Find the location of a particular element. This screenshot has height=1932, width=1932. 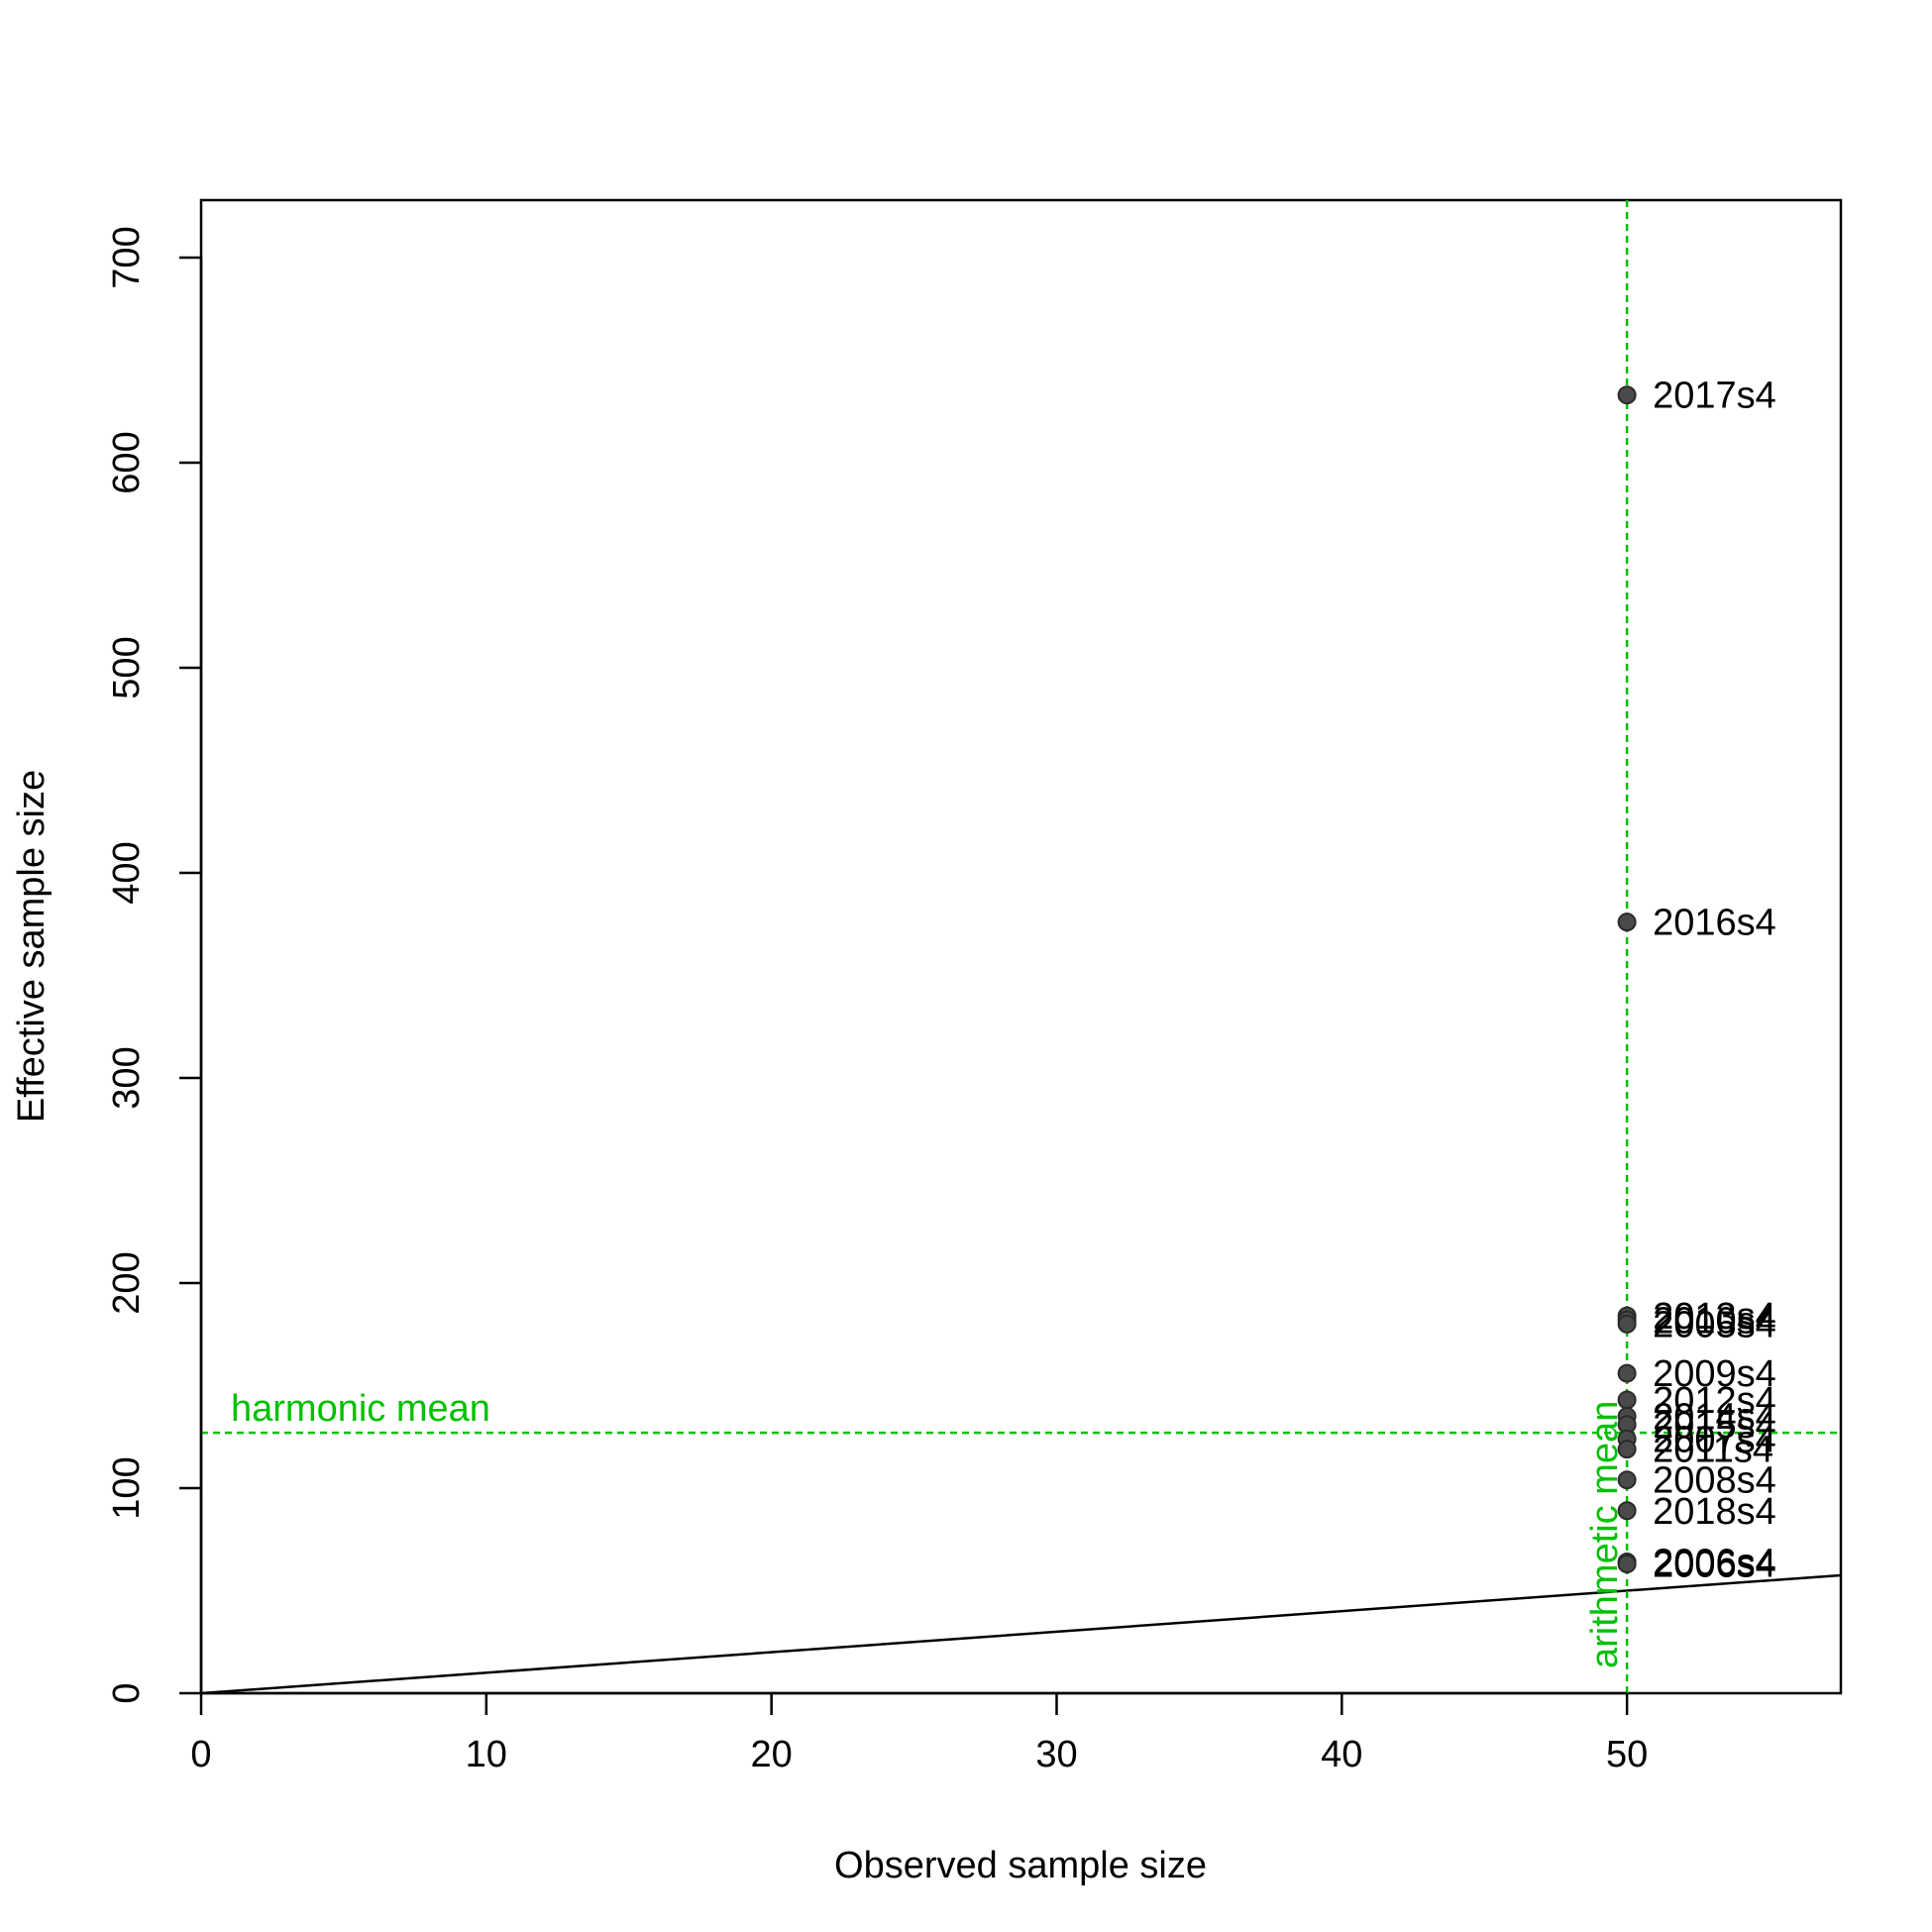

point-label: 2012s4 is located at coordinates (1714, 1401).